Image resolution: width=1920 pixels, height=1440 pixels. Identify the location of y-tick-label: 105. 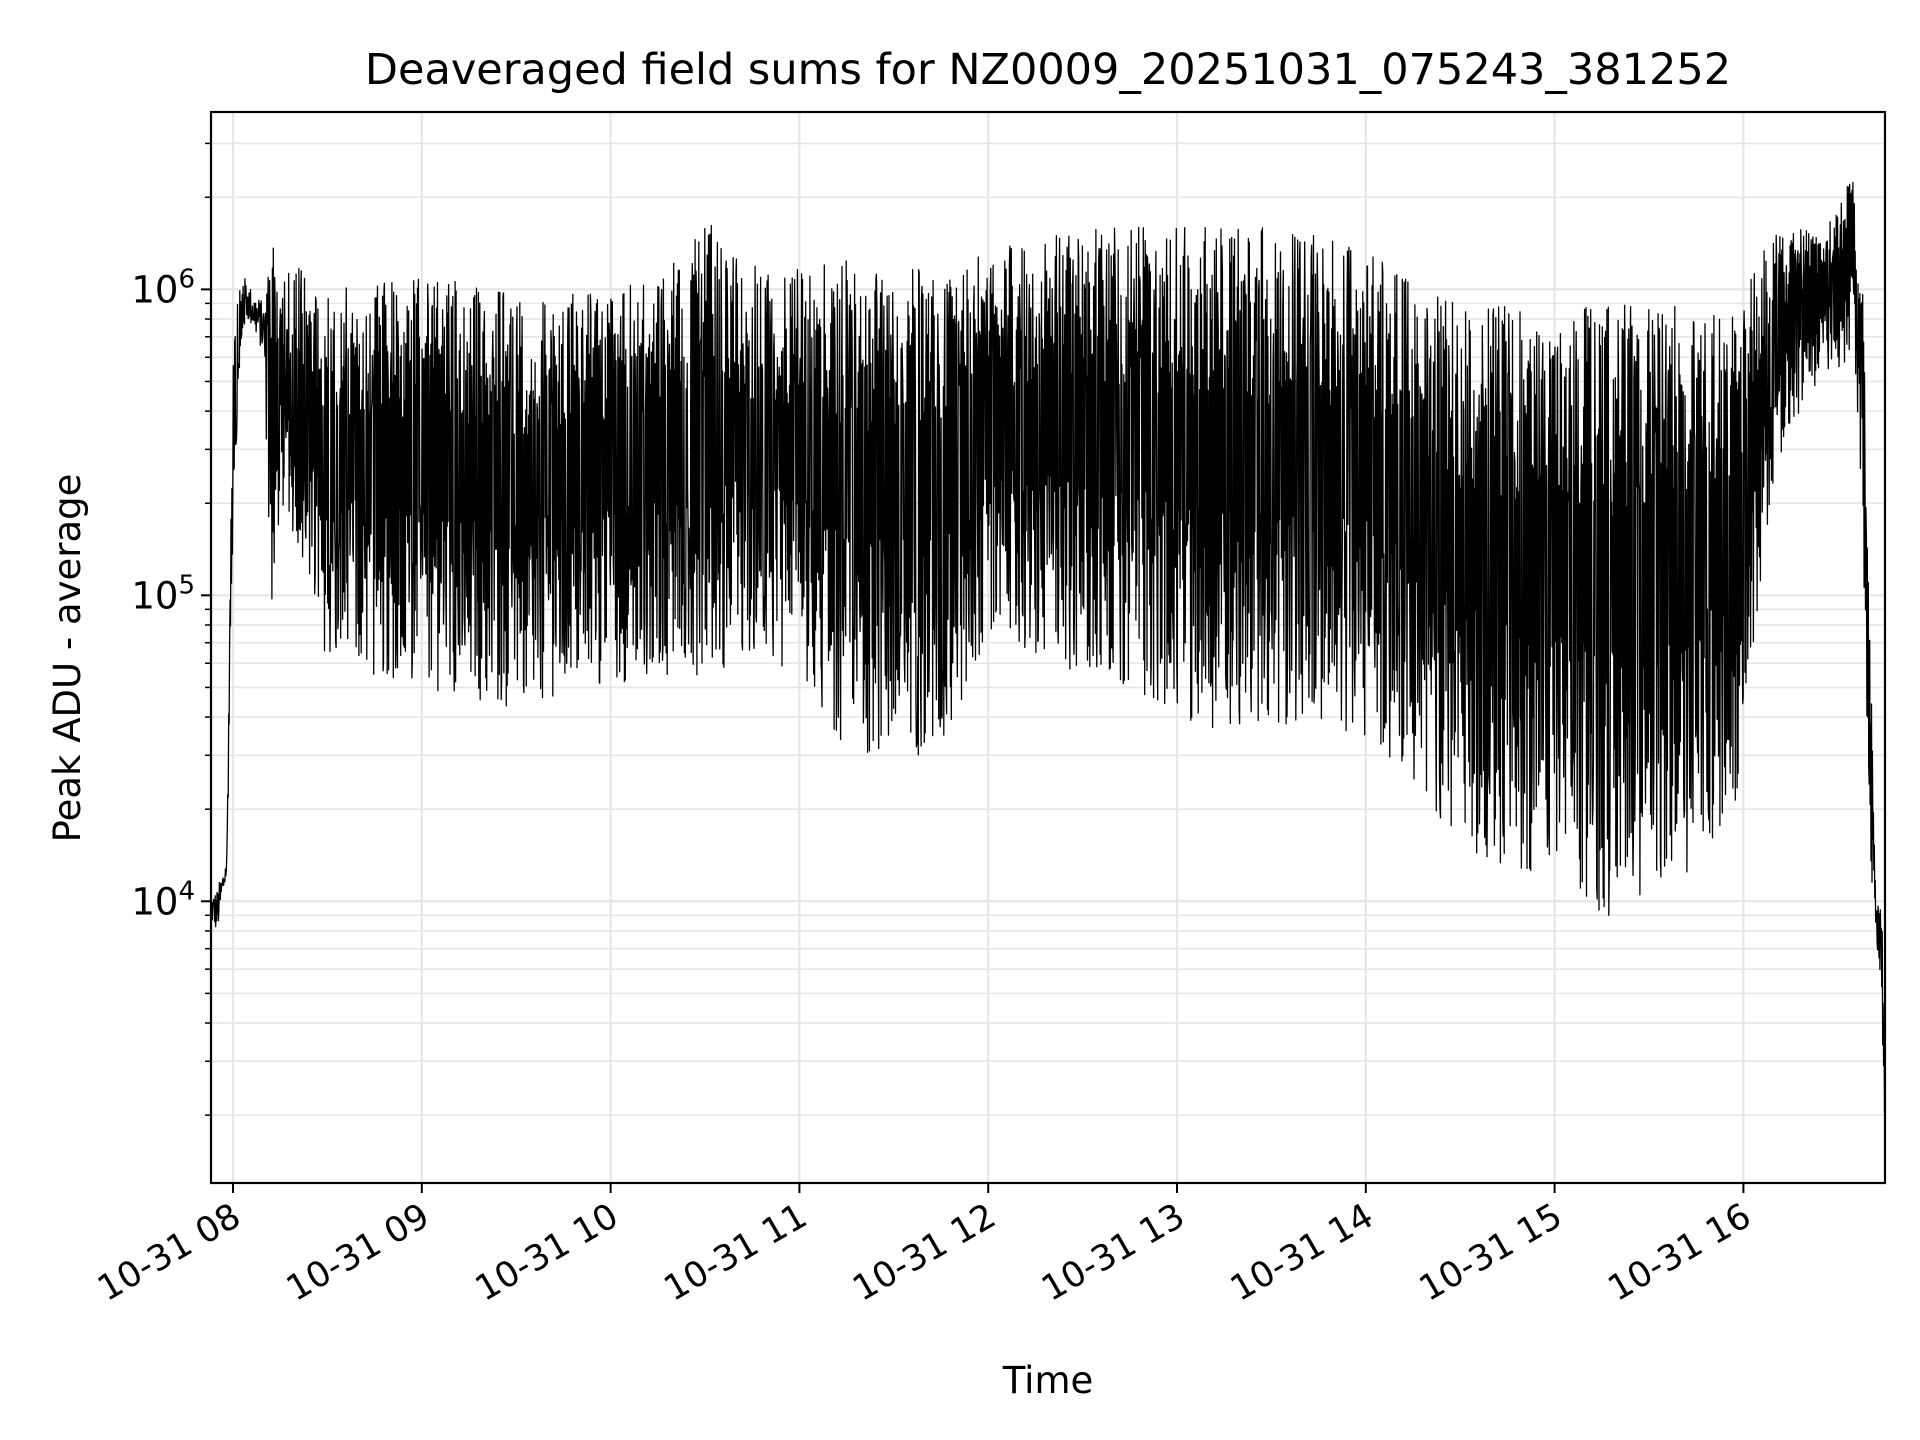
(163, 593).